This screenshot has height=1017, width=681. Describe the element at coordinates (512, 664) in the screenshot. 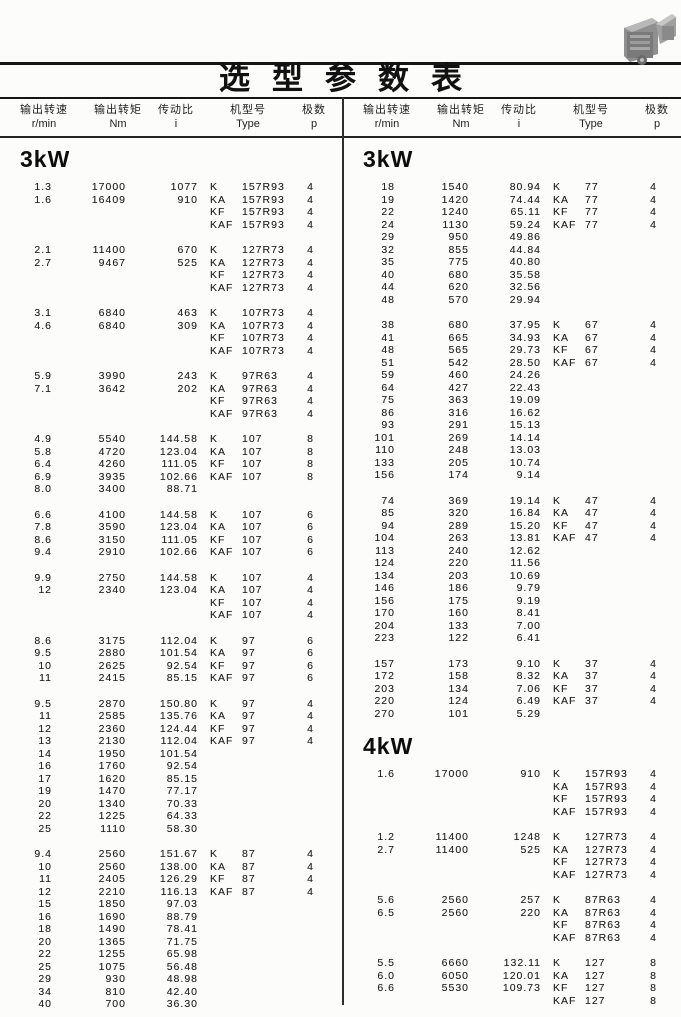

I see `table-row: 157 173 9.10 K 37 4` at that location.